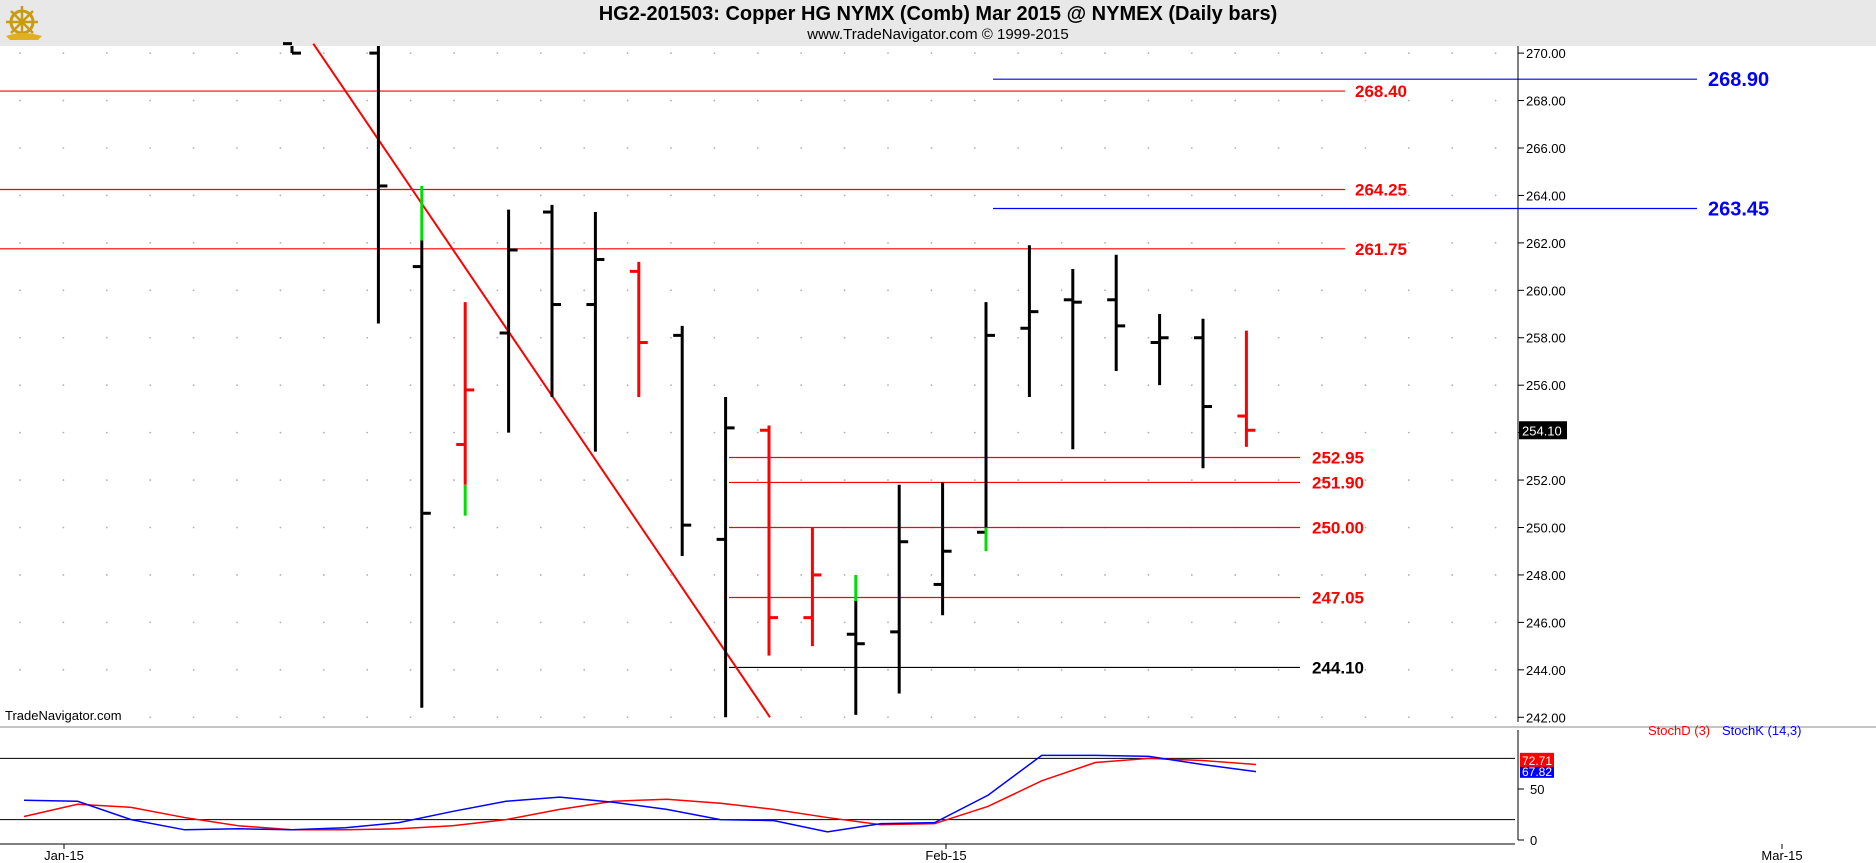 This screenshot has width=1876, height=863. What do you see at coordinates (1381, 91) in the screenshot?
I see `level-label: 268.40` at bounding box center [1381, 91].